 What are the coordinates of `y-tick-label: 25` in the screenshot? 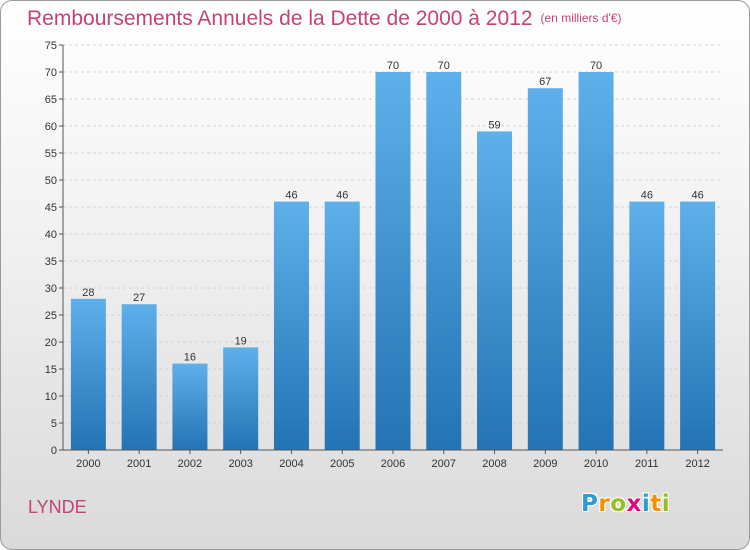 It's located at (51, 316).